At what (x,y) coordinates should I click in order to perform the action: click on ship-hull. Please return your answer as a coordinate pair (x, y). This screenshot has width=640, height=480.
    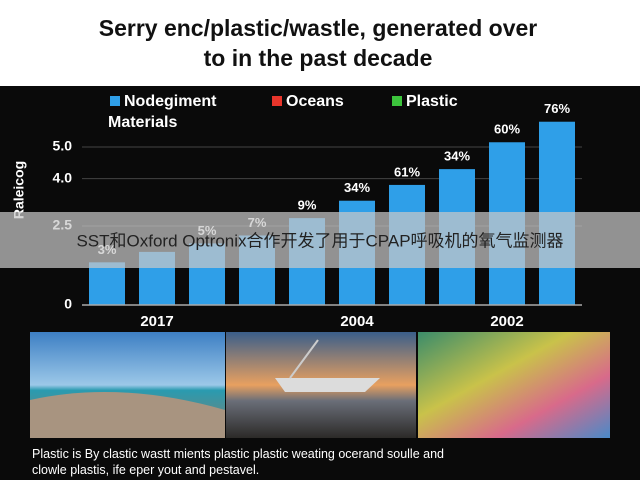
    Looking at the image, I should click on (327, 385).